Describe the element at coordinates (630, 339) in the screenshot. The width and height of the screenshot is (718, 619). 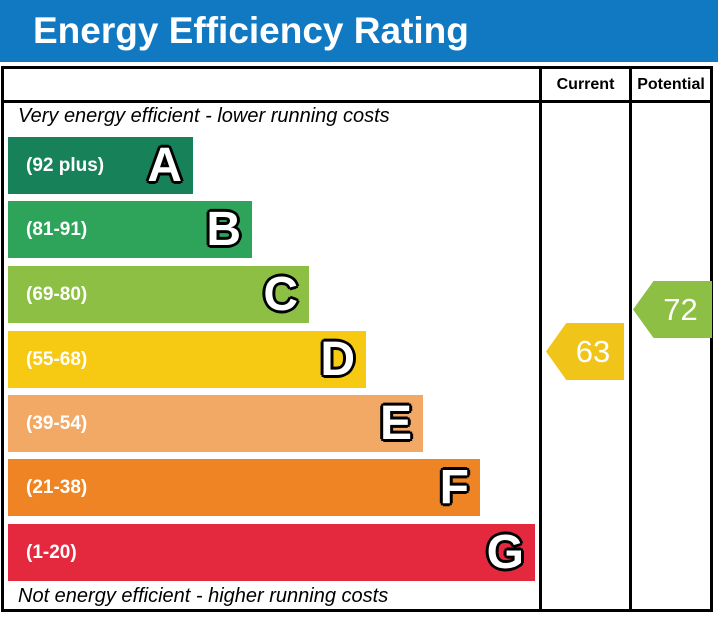
I see `potential-column-divider` at that location.